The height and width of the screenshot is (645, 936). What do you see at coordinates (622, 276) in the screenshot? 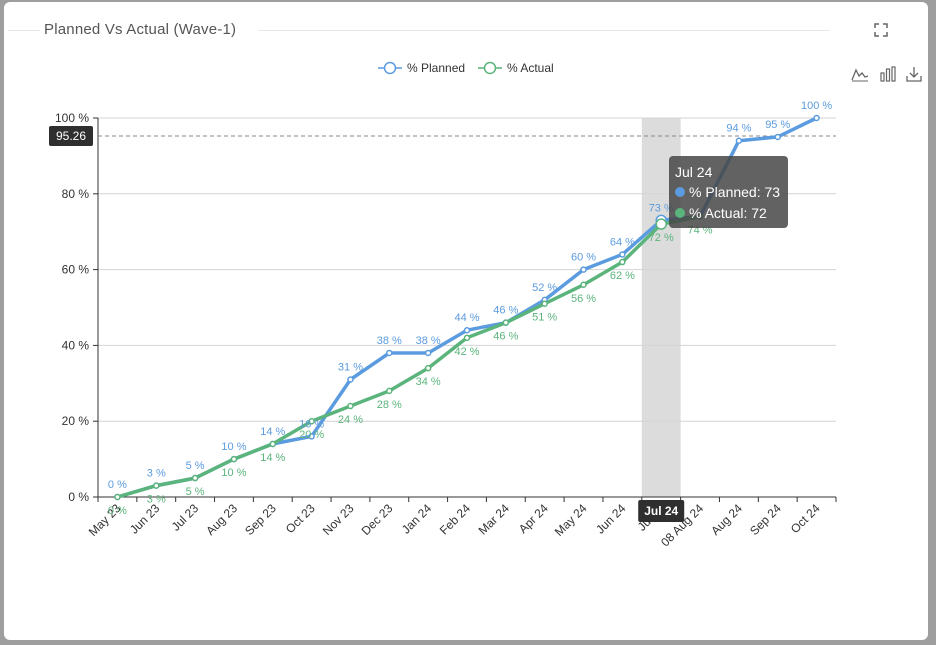
I see `data-label-actual: 62 %` at bounding box center [622, 276].